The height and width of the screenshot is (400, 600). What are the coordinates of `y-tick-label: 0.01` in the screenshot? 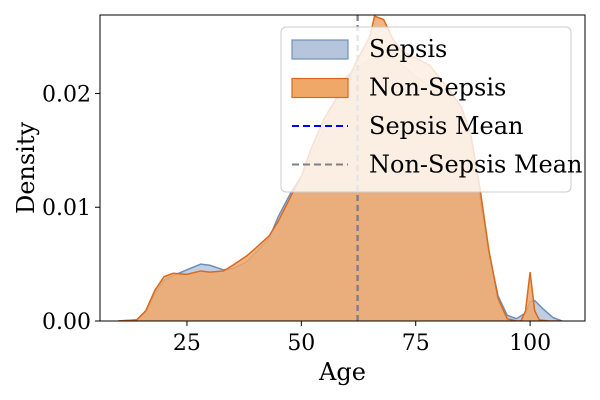 It's located at (66, 208).